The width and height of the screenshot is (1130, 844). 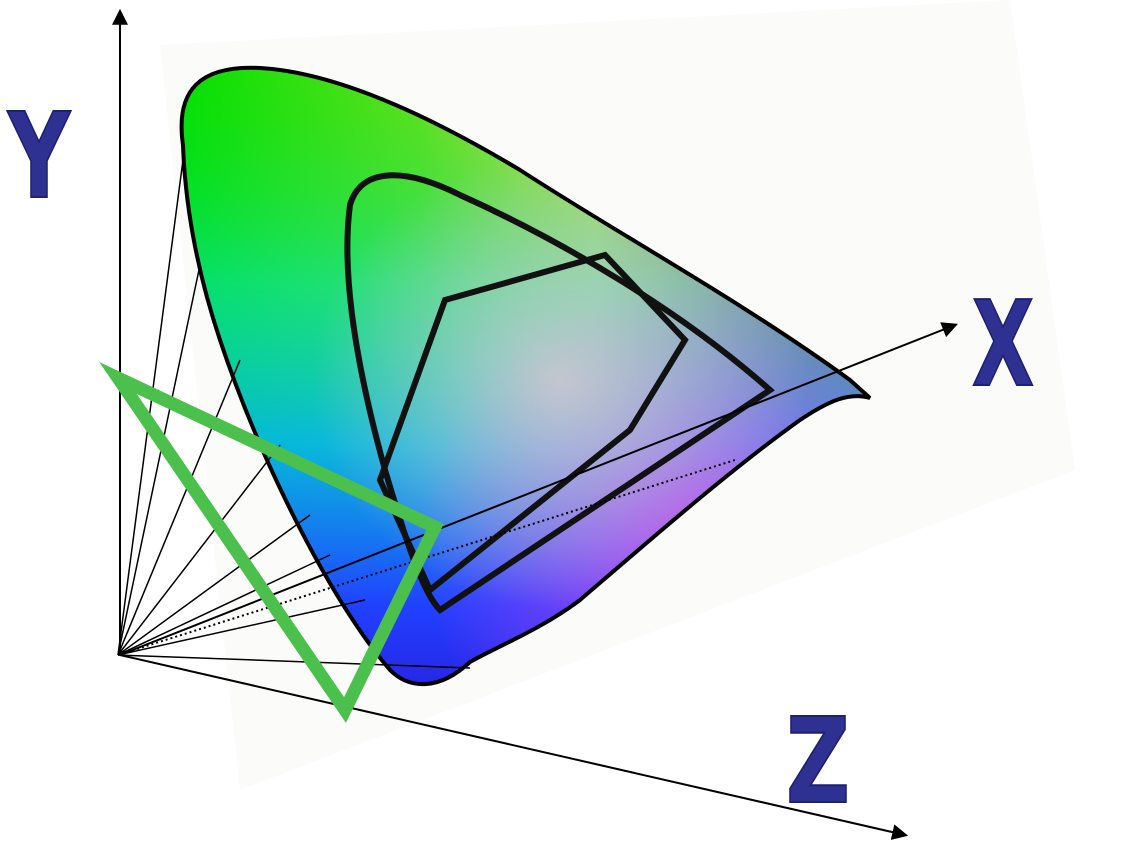 What do you see at coordinates (271, 542) in the screenshot?
I see `projection-triangle` at bounding box center [271, 542].